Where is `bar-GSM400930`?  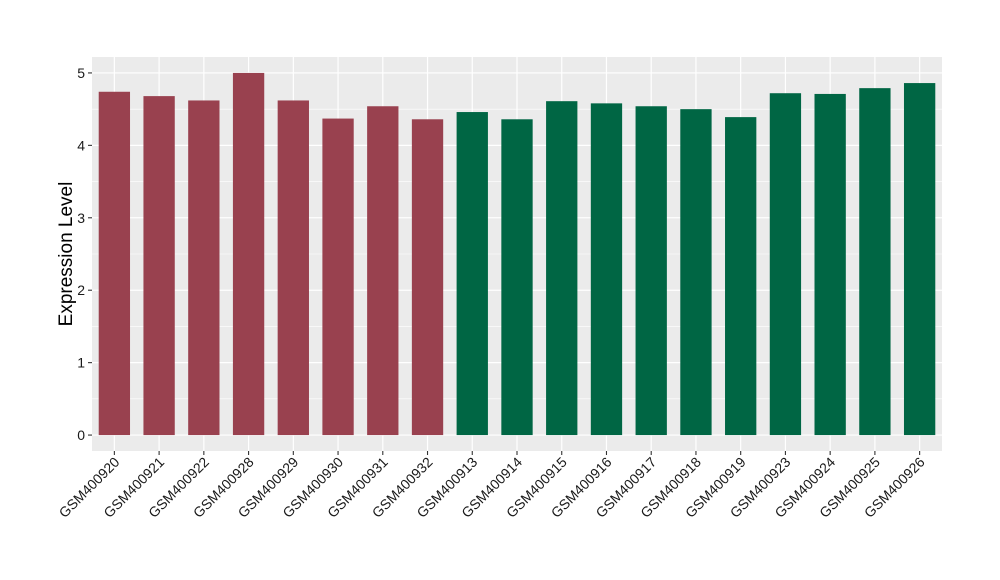 bar-GSM400930 is located at coordinates (338, 277).